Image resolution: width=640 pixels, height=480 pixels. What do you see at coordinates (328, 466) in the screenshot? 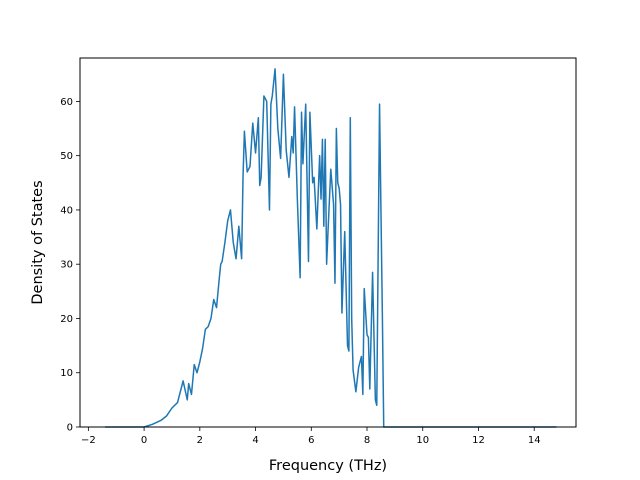
I see `x-axis-label: Frequency (THz)` at bounding box center [328, 466].